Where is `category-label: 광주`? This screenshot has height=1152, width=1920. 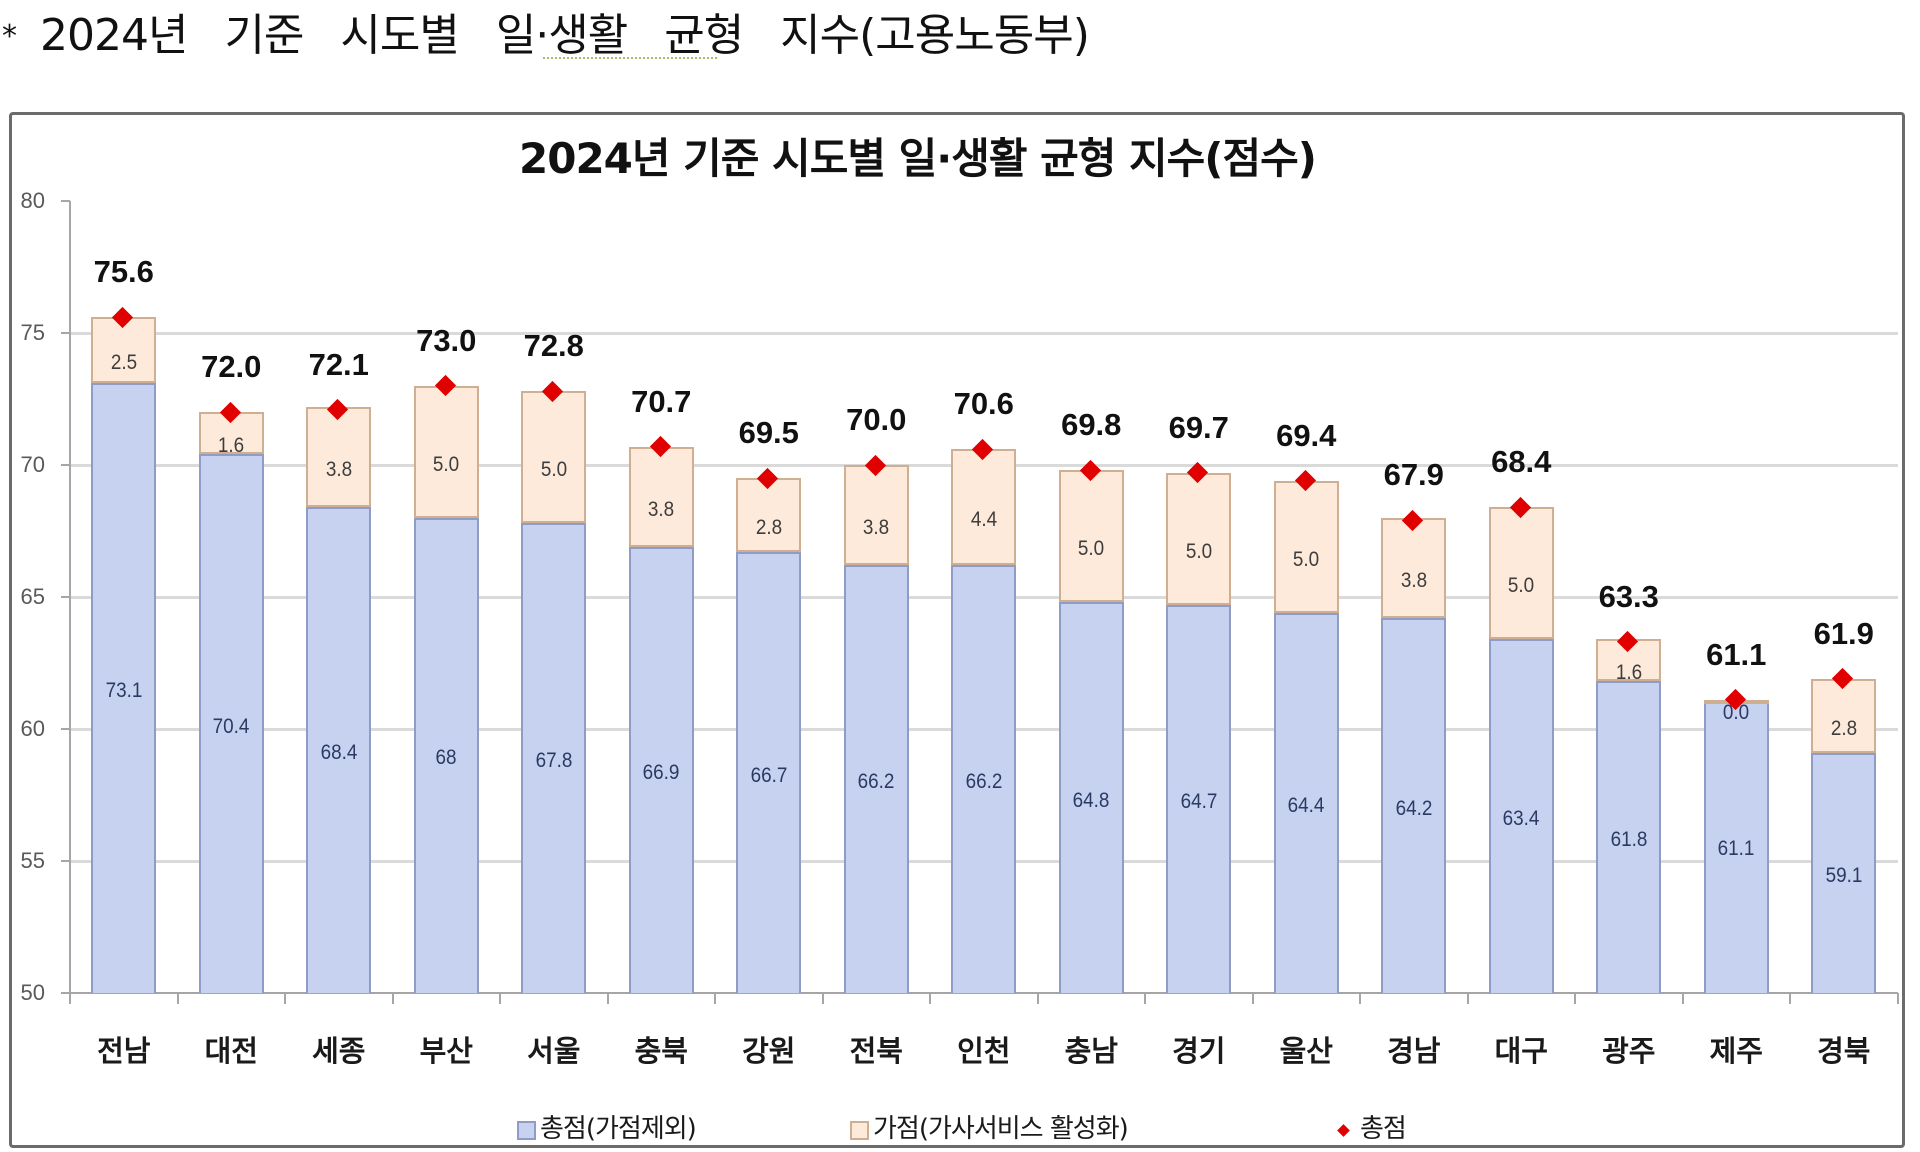
category-label: 광주 is located at coordinates (1629, 1051).